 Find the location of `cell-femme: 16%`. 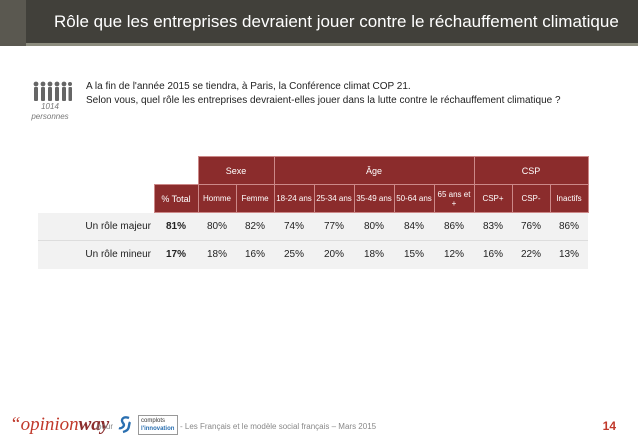

cell-femme: 16% is located at coordinates (255, 254).